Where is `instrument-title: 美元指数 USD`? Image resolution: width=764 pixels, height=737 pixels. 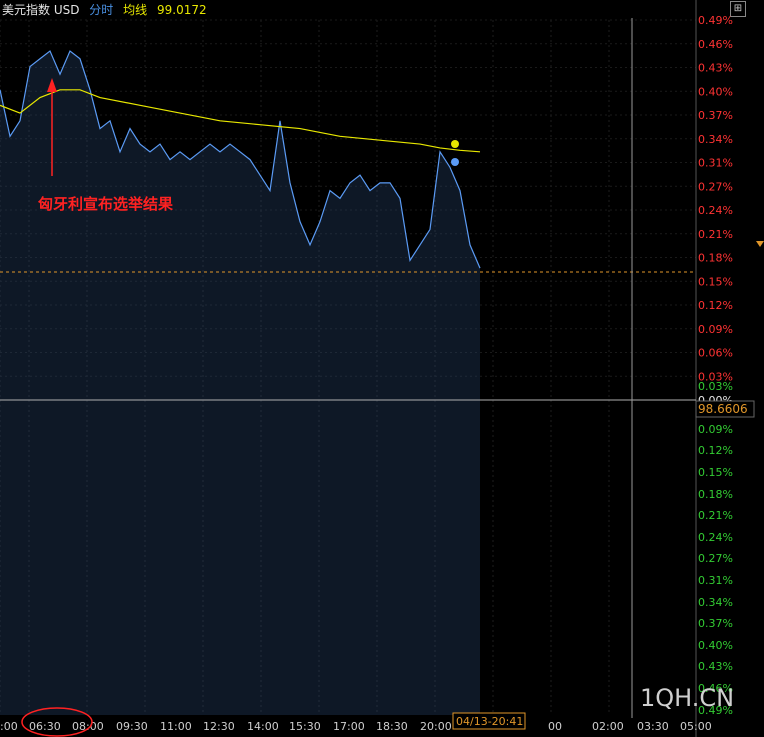
instrument-title: 美元指数 USD is located at coordinates (41, 10).